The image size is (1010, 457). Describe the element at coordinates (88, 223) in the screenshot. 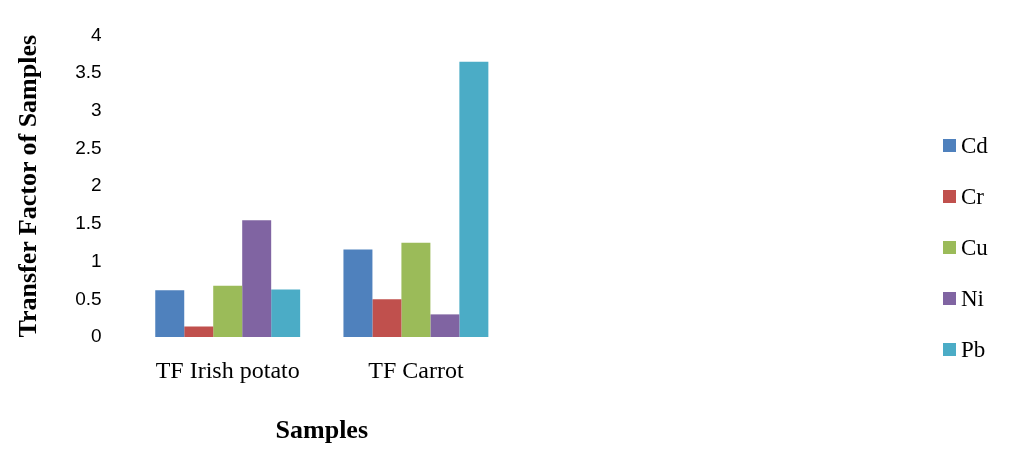

I see `y-tick-label: 1.5` at that location.